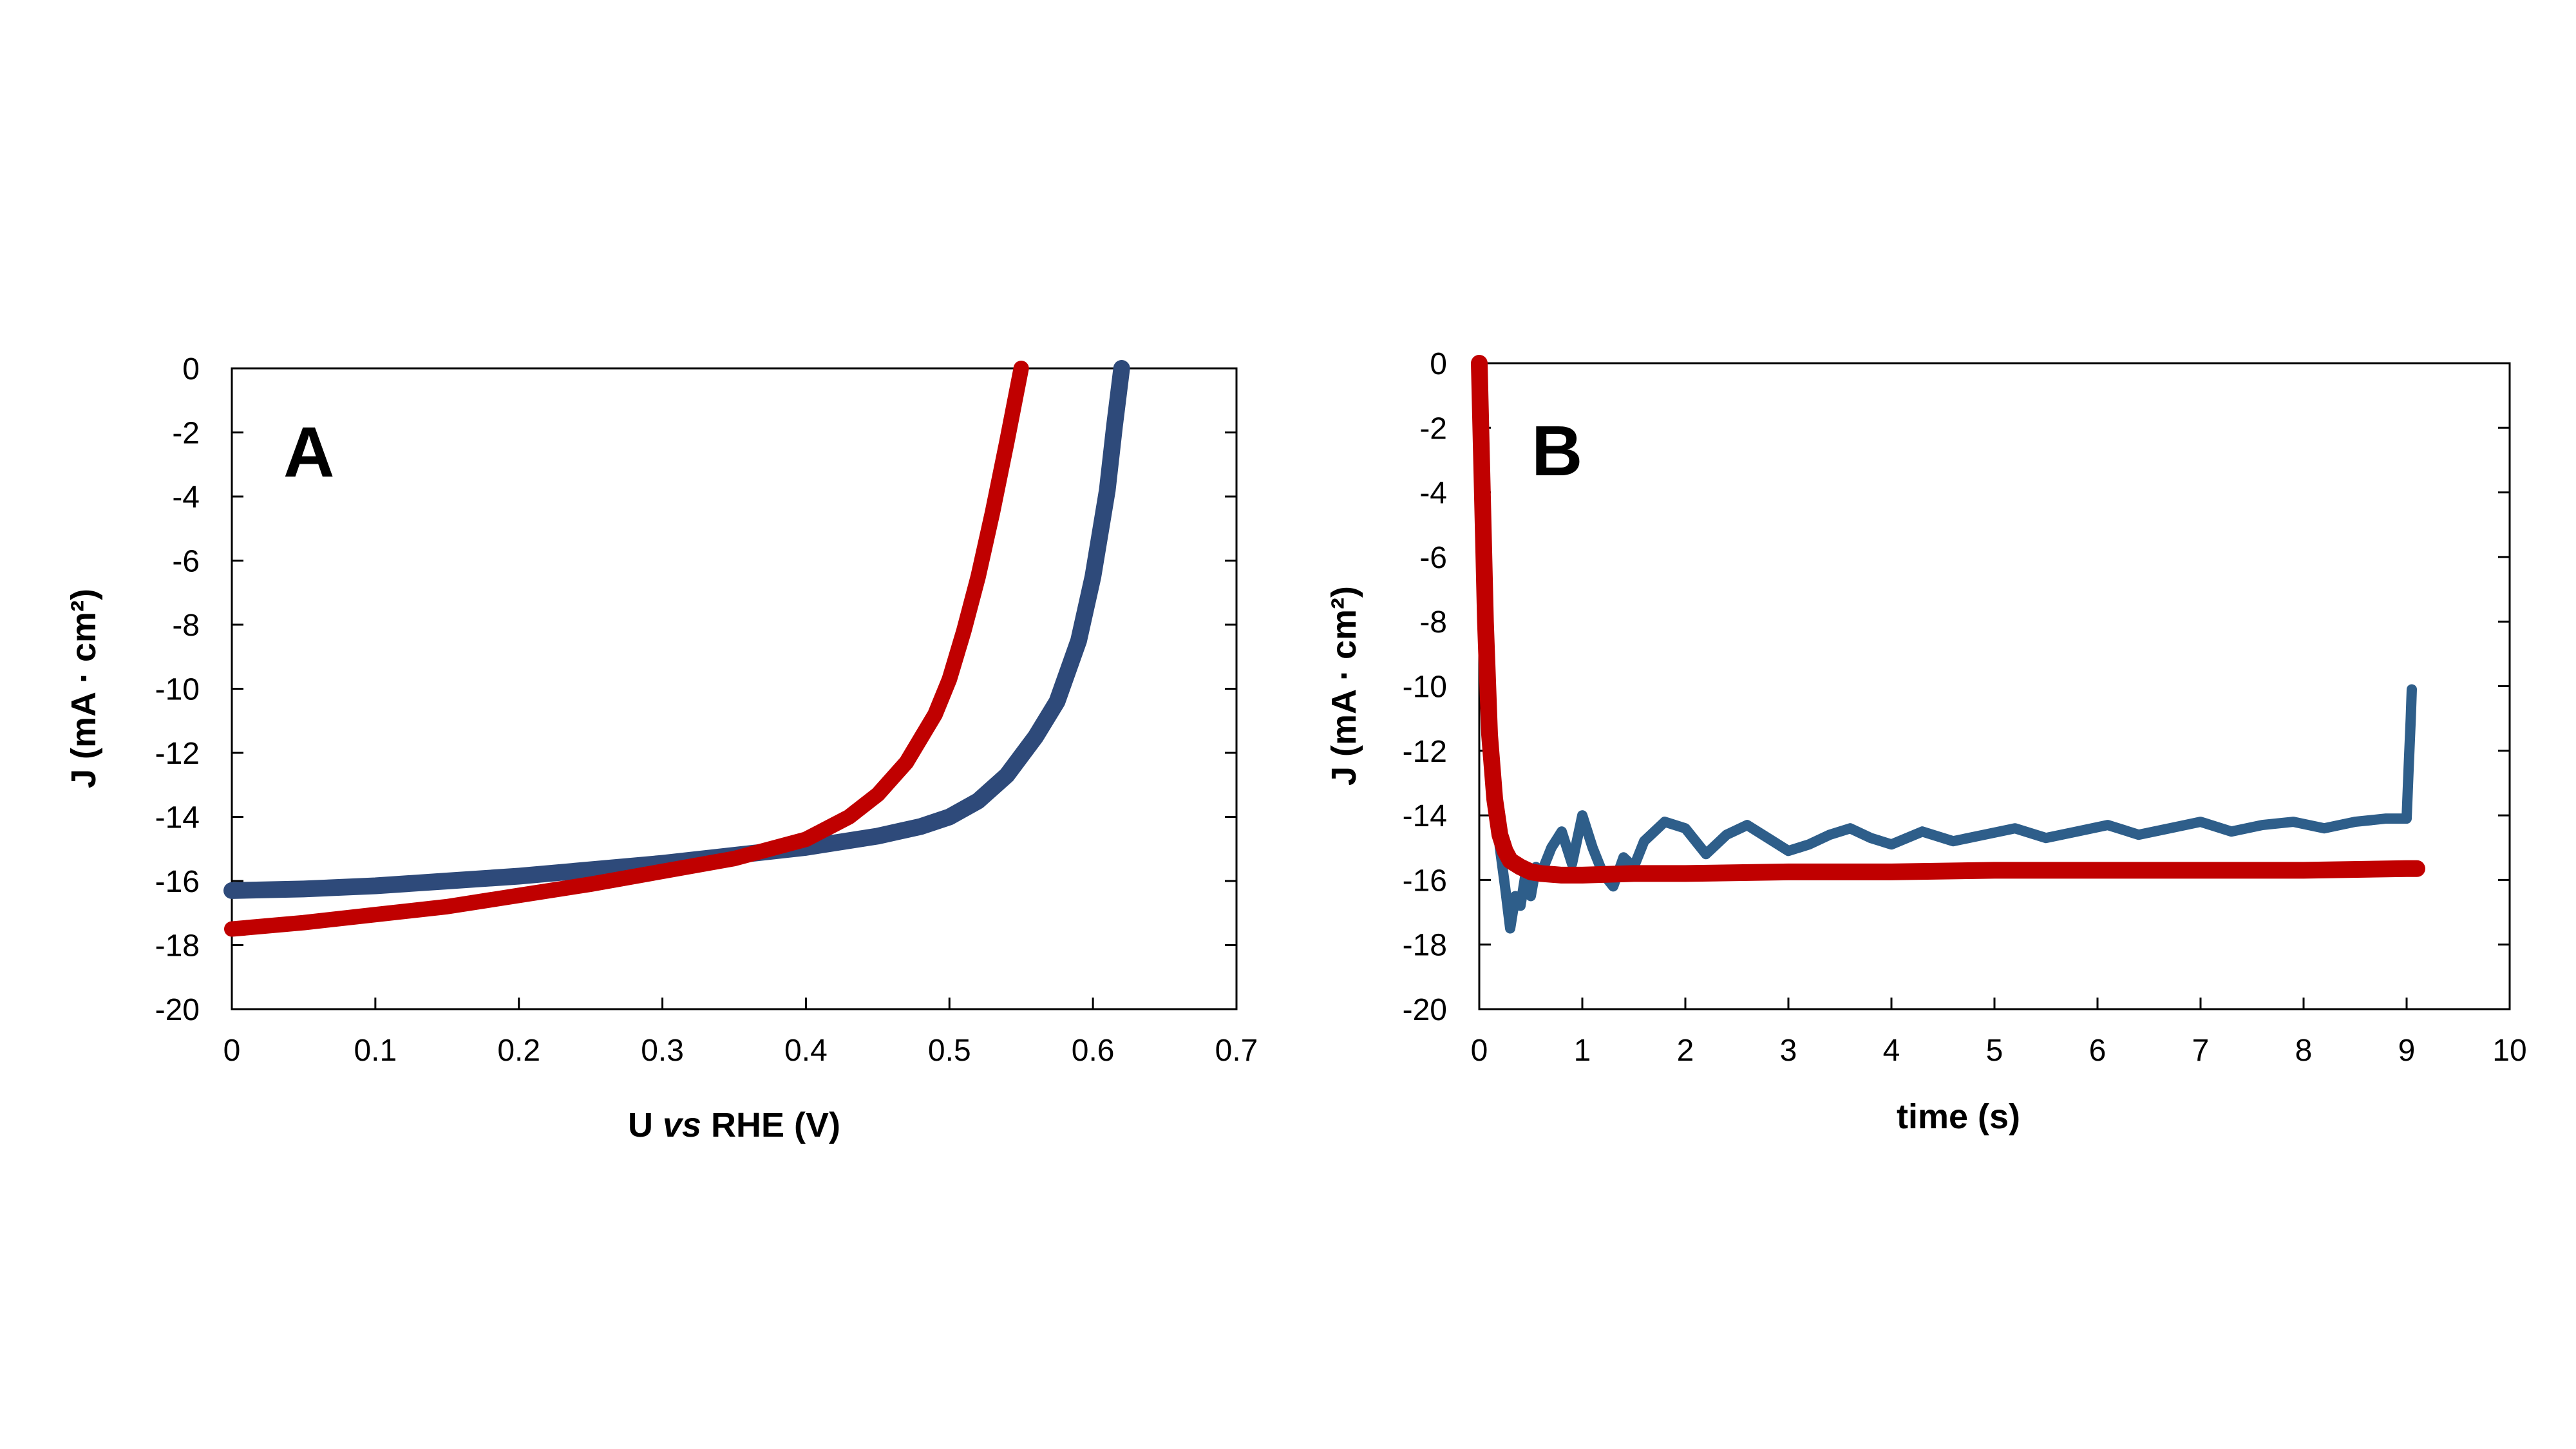 The image size is (2576, 1449). Describe the element at coordinates (1892, 1051) in the screenshot. I see `panel-b-x-tick-label: 4` at that location.